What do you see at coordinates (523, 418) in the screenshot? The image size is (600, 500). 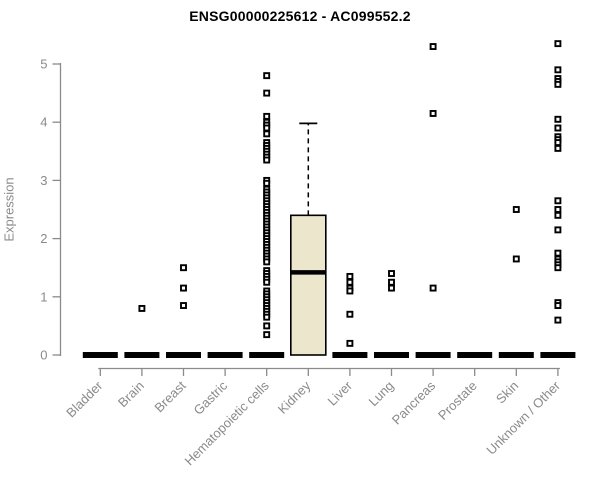 I see `x-tick-label-unknown-other: Unknown / Other` at bounding box center [523, 418].